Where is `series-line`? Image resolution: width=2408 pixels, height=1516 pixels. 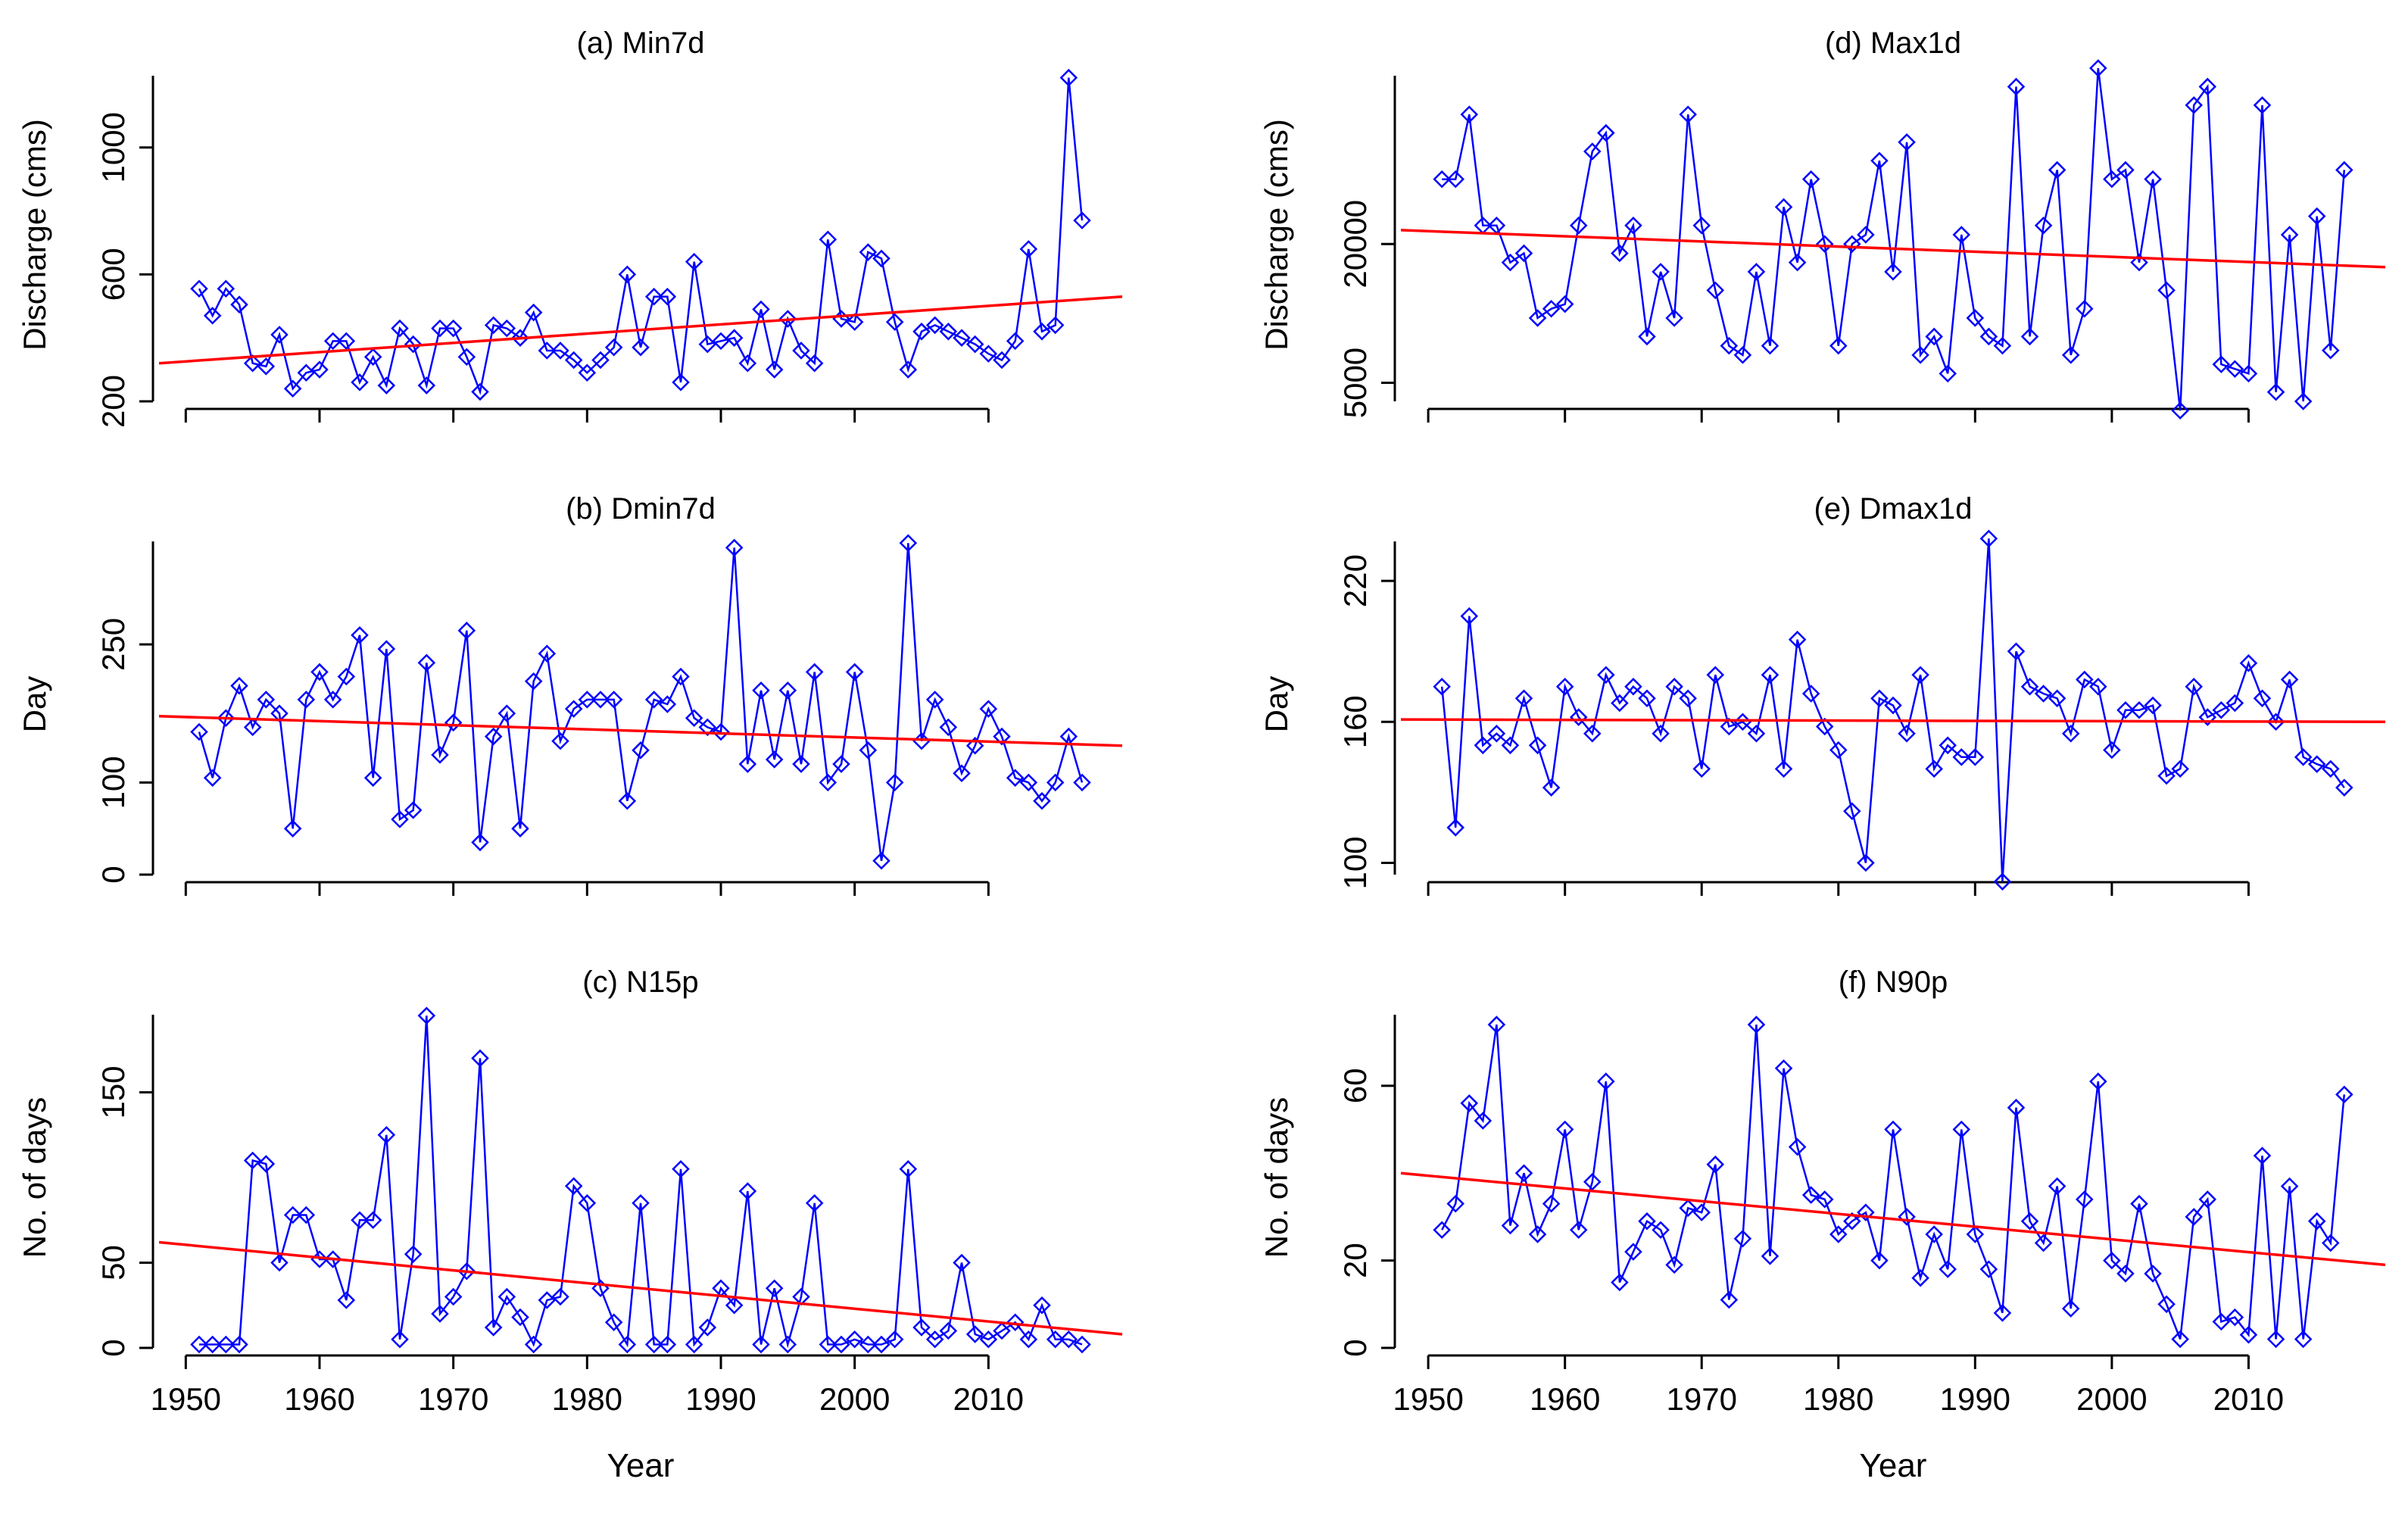 series-line is located at coordinates (1892, 710).